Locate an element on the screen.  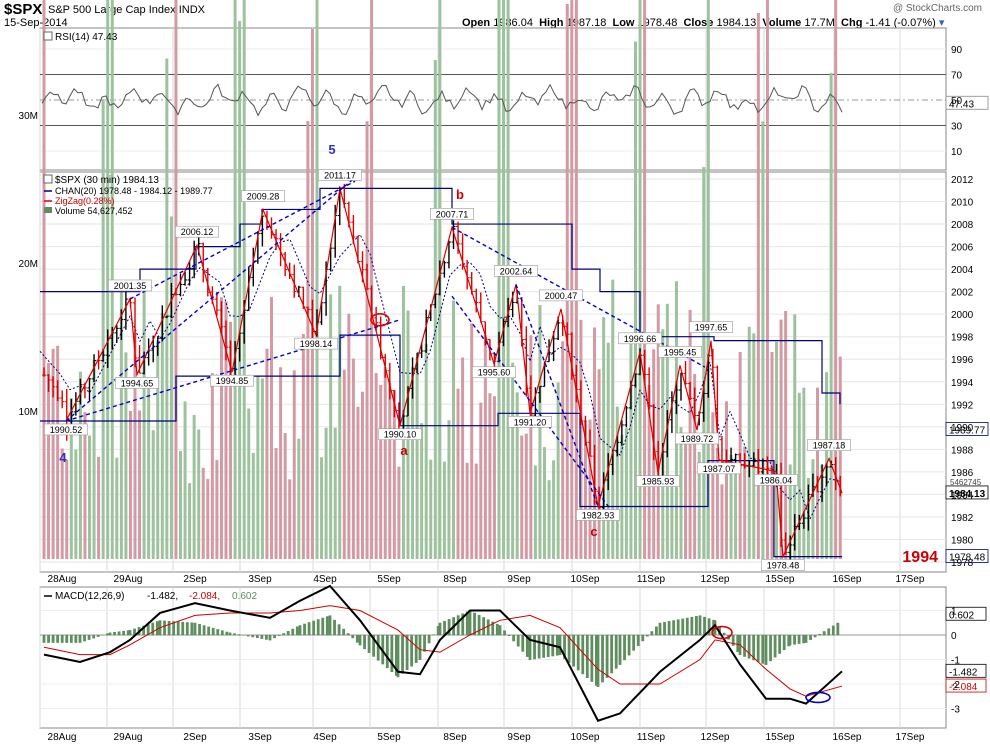
x-tick-label: 15Sep is located at coordinates (780, 579).